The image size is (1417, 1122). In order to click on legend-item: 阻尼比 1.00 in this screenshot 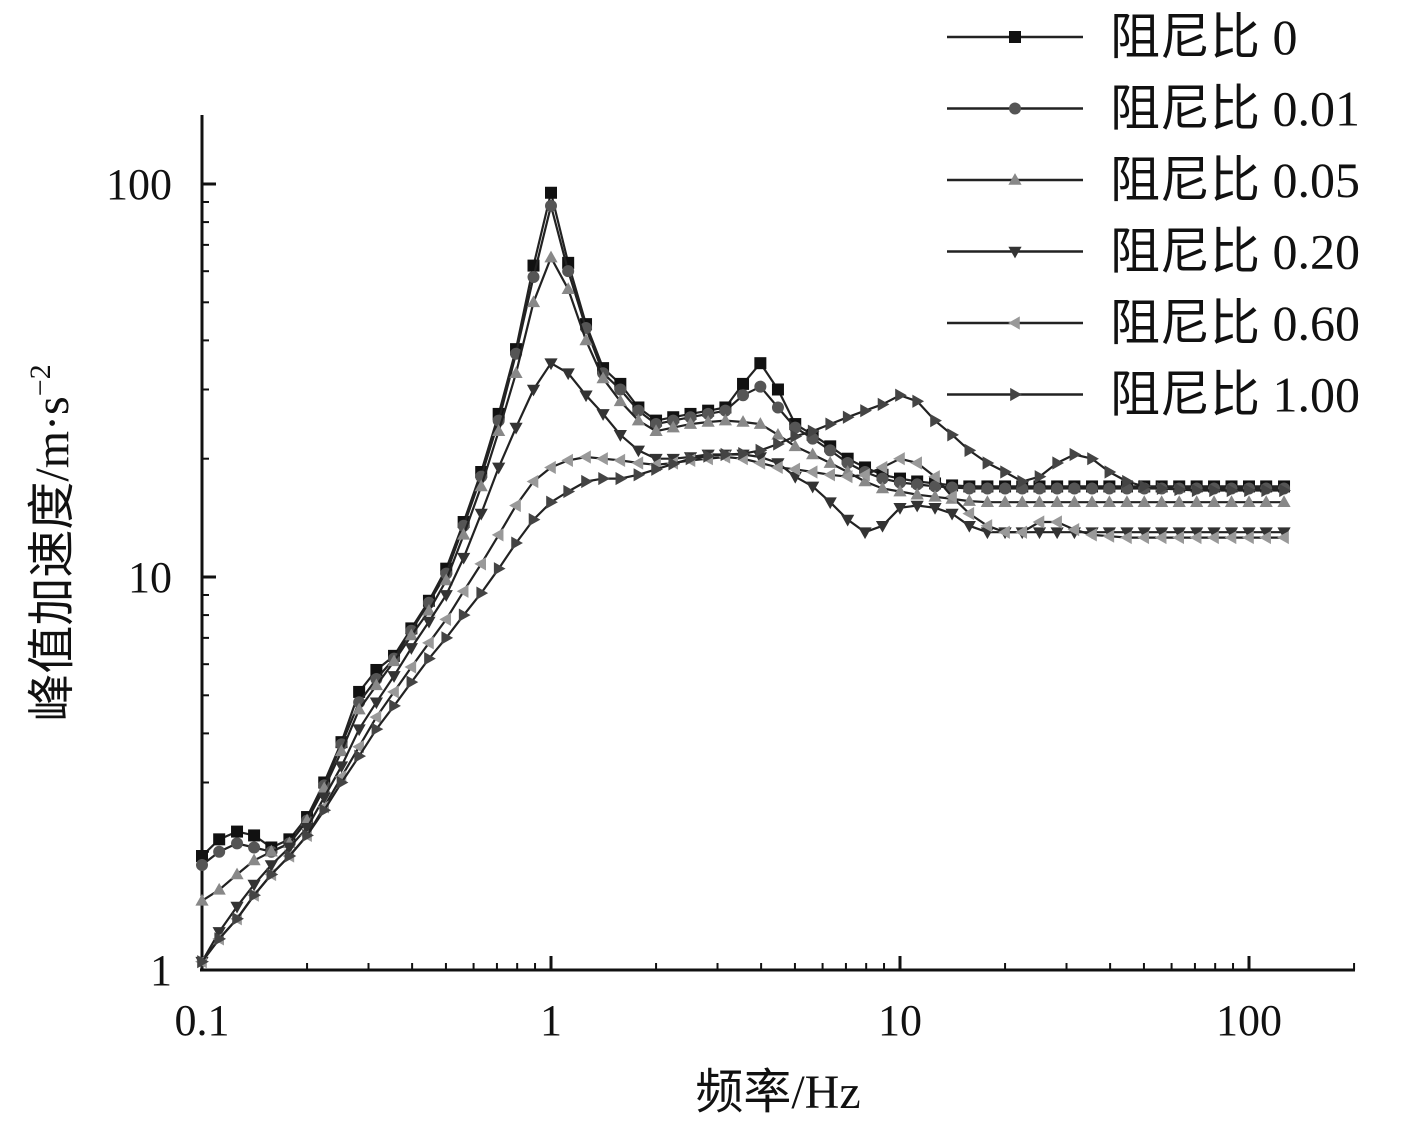, I will do `click(1153, 395)`.